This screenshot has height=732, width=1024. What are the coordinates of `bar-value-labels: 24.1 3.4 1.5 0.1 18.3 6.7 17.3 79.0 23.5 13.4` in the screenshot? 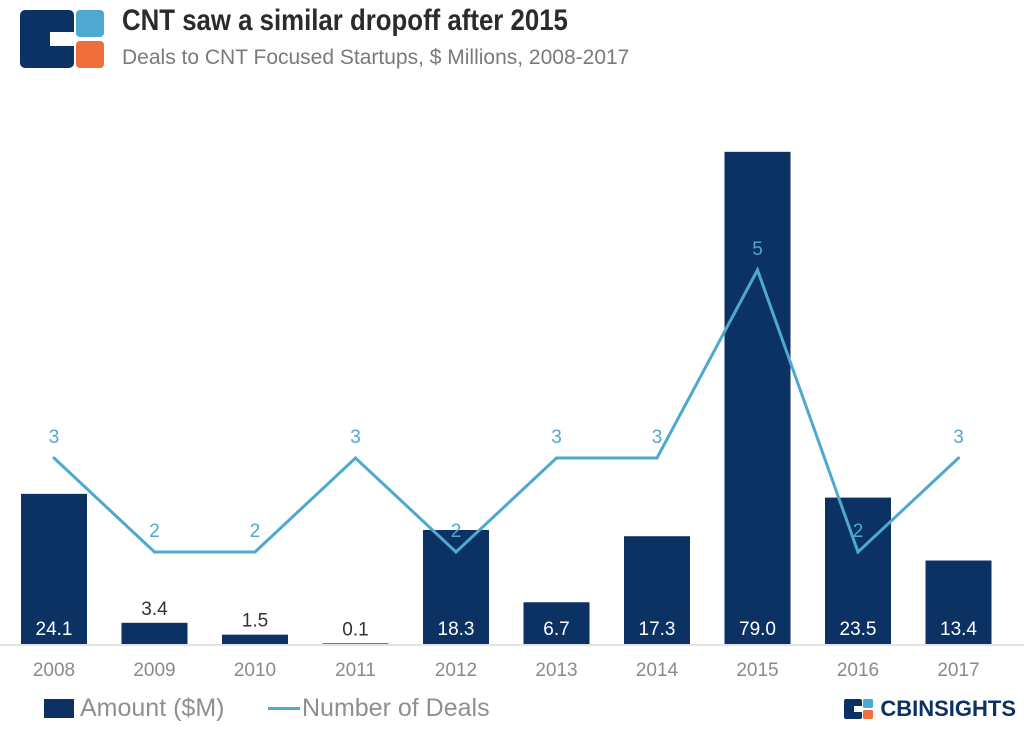 It's located at (507, 620).